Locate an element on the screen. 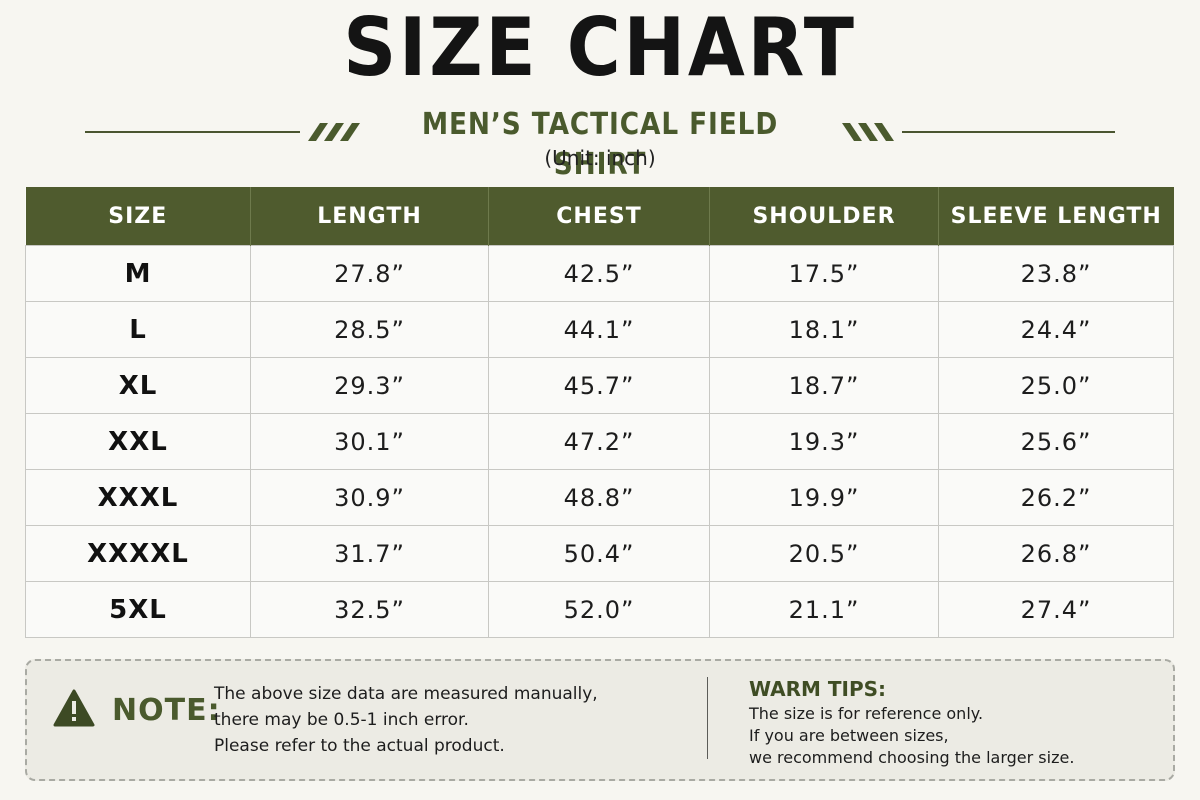 This screenshot has height=800, width=1200. chest-cell: 44.1” is located at coordinates (599, 329).